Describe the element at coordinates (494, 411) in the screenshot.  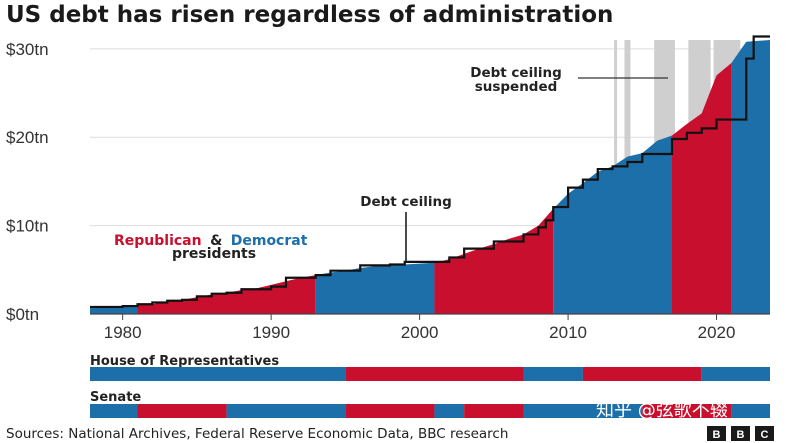
I see `senate-segment-5-republican` at that location.